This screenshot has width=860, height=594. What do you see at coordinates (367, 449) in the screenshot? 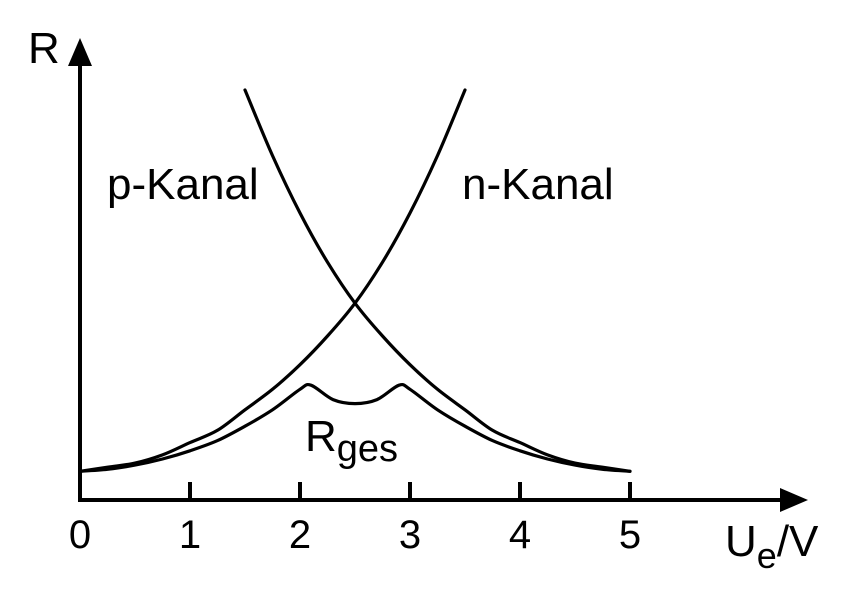
I see `series-label-r-ges-sub: ges` at bounding box center [367, 449].